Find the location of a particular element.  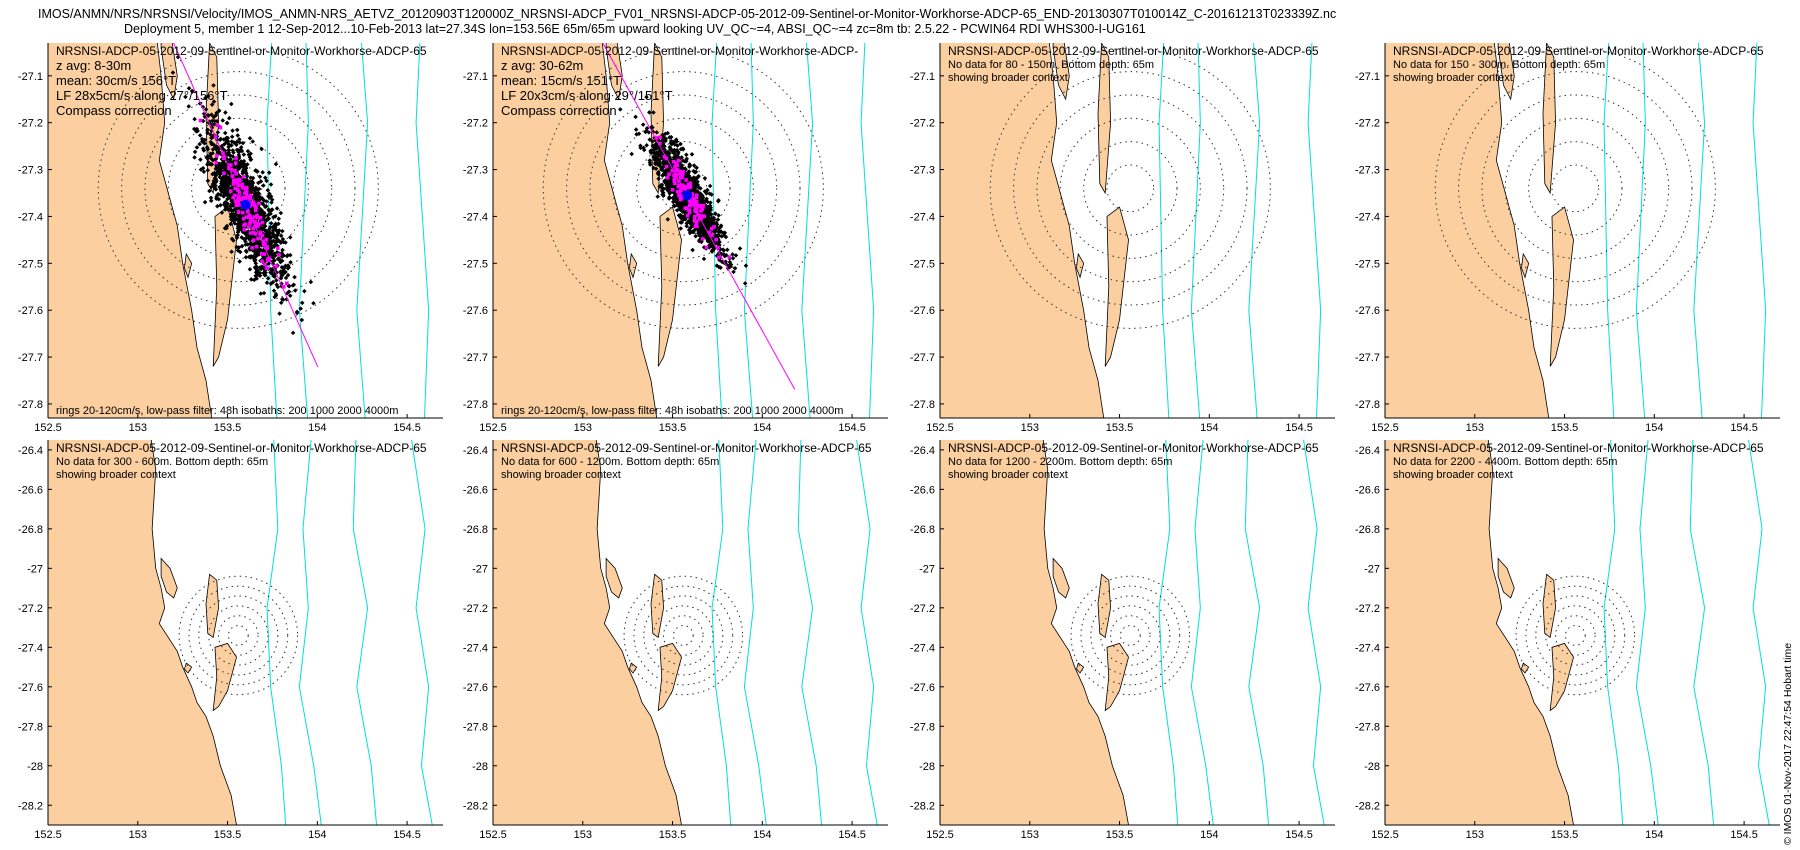

panel-annotation-line: z avg: 8-30m is located at coordinates (93, 65).